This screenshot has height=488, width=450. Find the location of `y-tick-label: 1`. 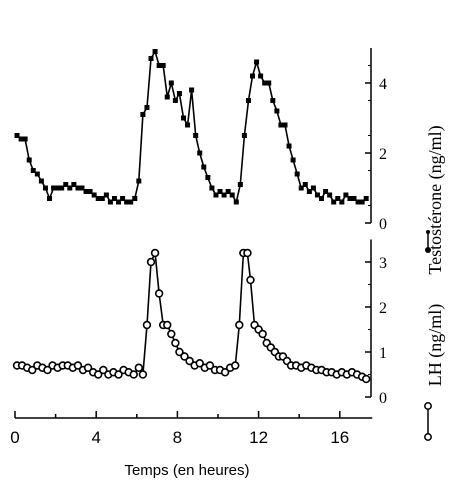

y-tick-label: 1 is located at coordinates (383, 353).